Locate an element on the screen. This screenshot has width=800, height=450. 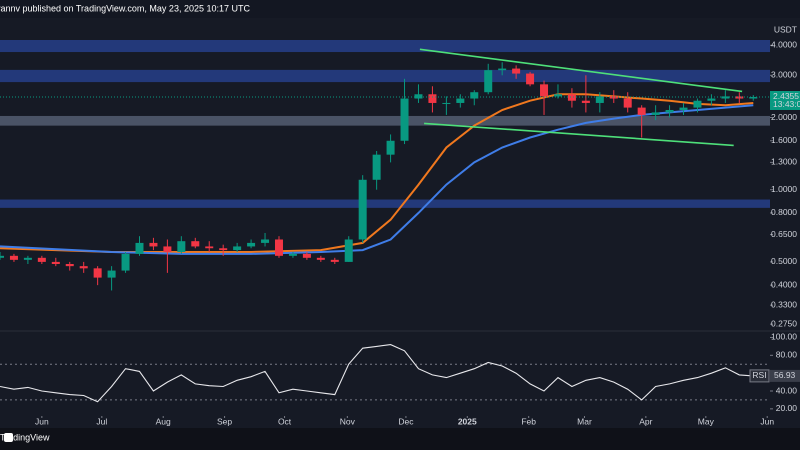
x-tick-label: Aug is located at coordinates (163, 421).